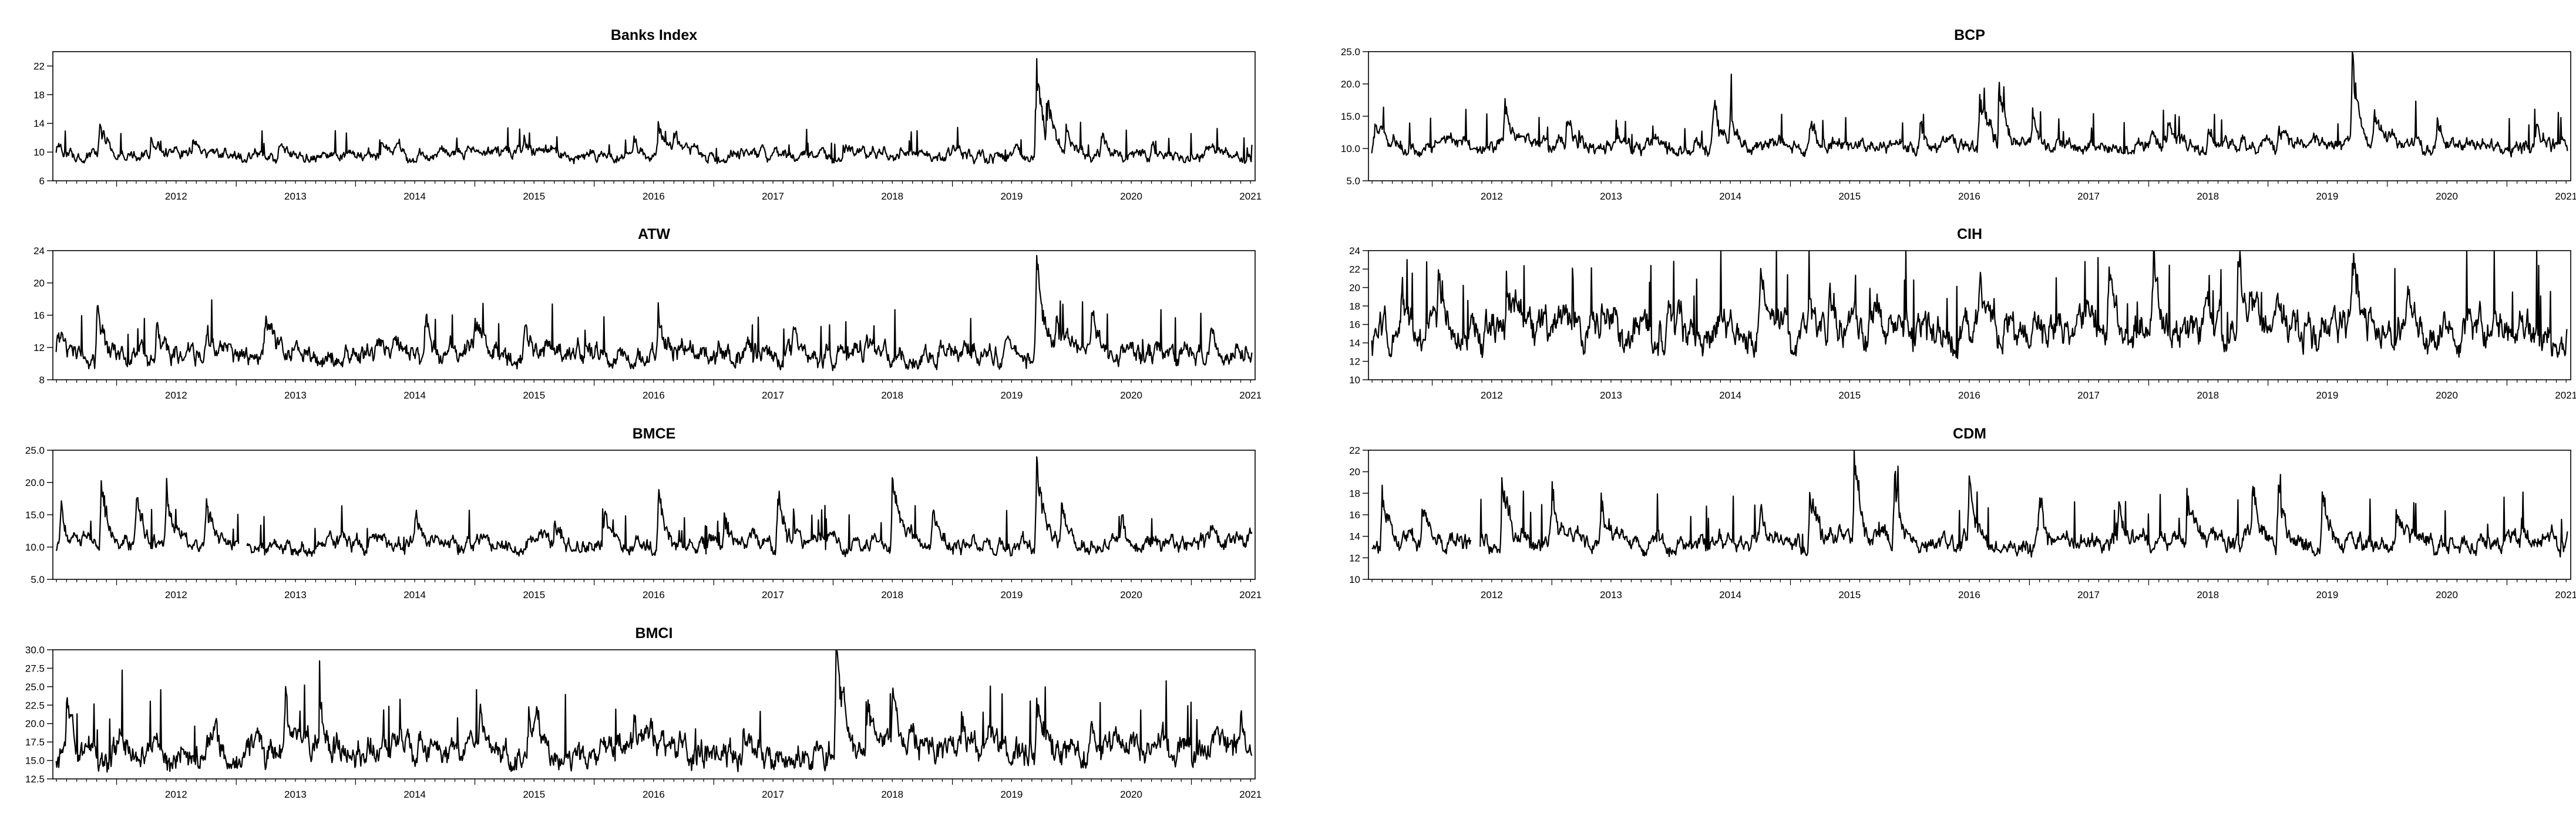  I want to click on chart-title: BCP, so click(1970, 35).